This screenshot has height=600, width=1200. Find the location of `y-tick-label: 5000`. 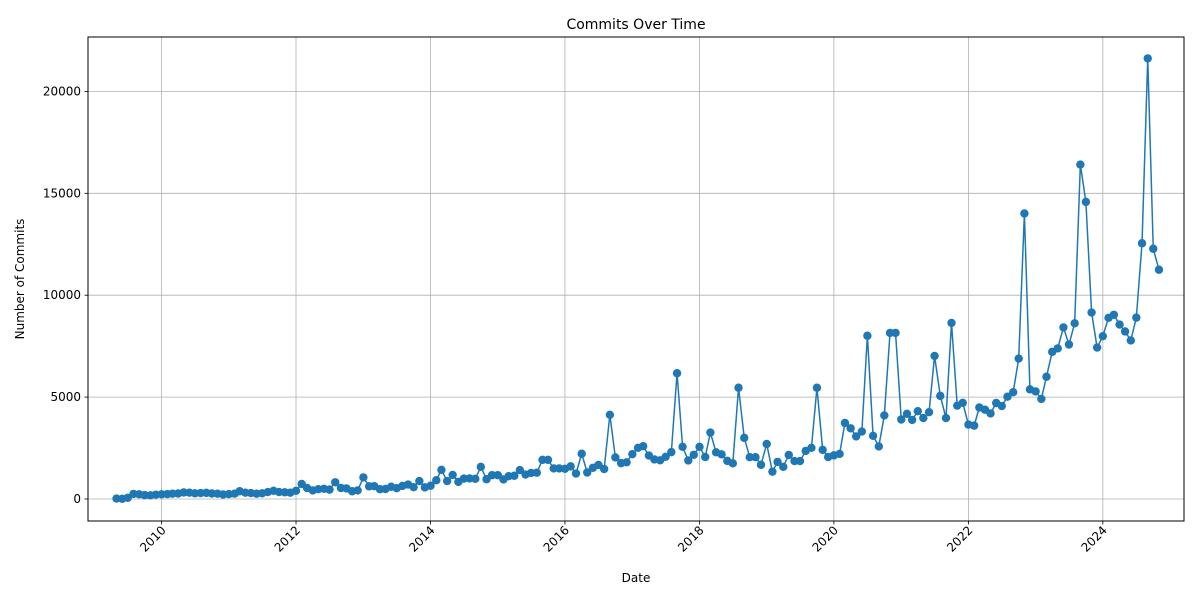

y-tick-label: 5000 is located at coordinates (65, 397).